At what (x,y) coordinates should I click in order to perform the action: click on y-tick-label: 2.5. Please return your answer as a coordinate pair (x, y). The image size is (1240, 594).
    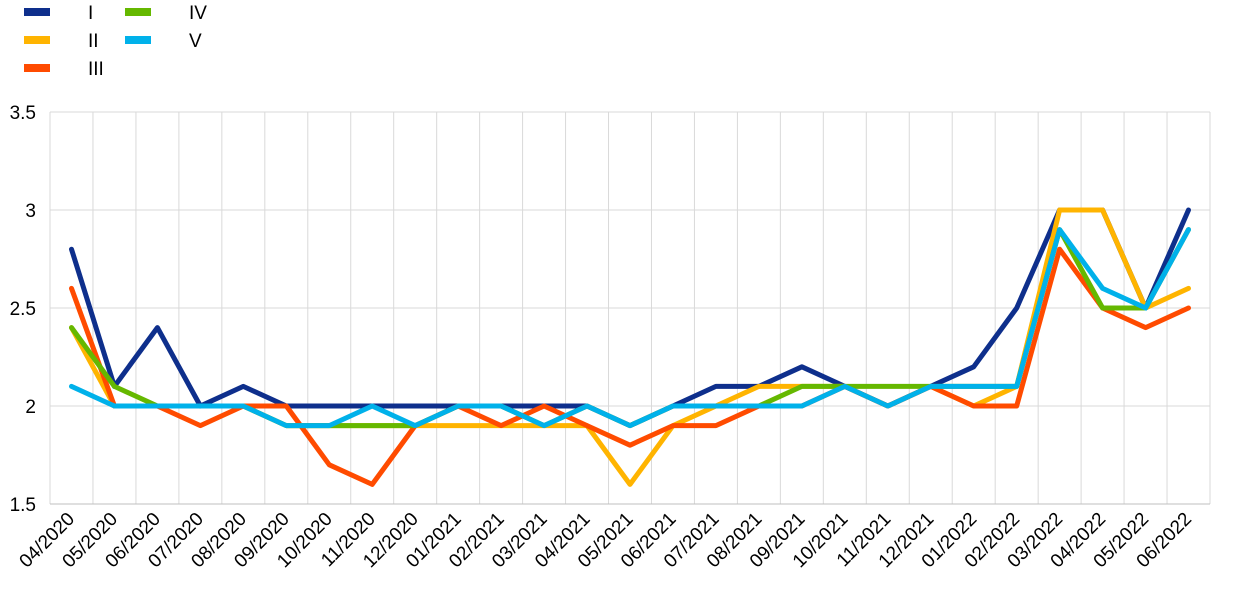
    Looking at the image, I should click on (23, 309).